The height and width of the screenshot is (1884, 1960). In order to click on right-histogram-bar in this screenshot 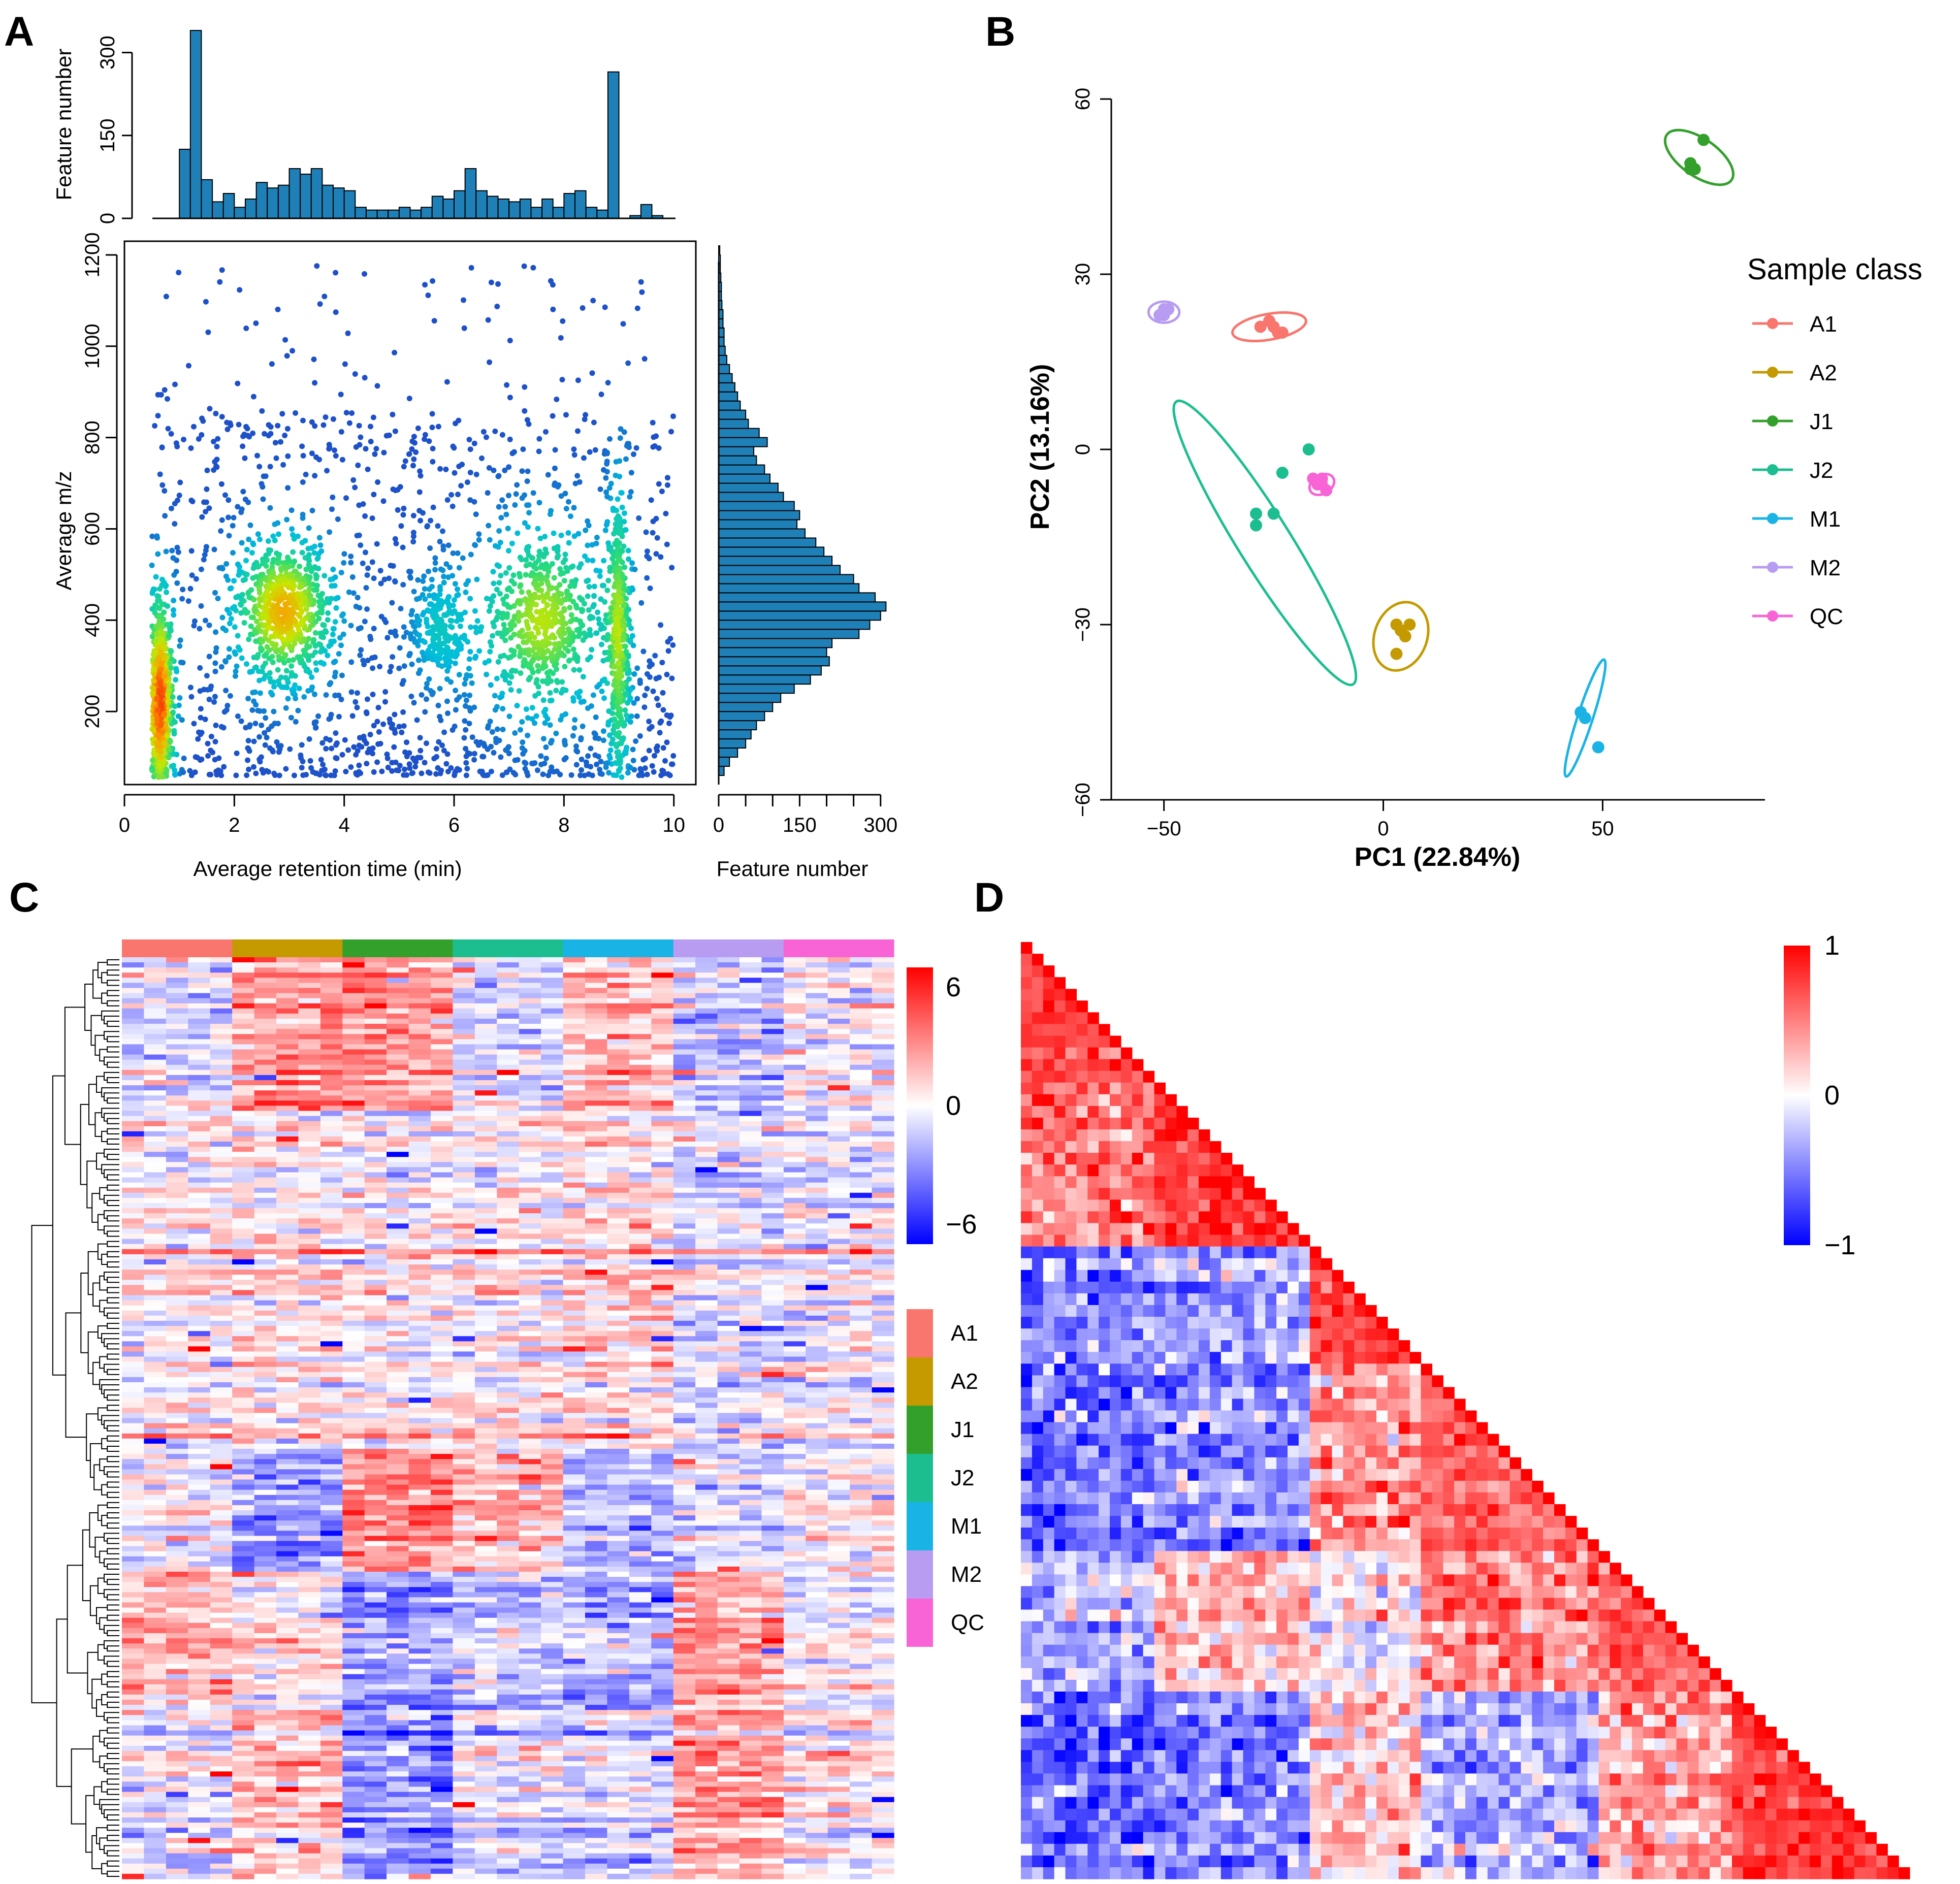, I will do `click(741, 469)`.